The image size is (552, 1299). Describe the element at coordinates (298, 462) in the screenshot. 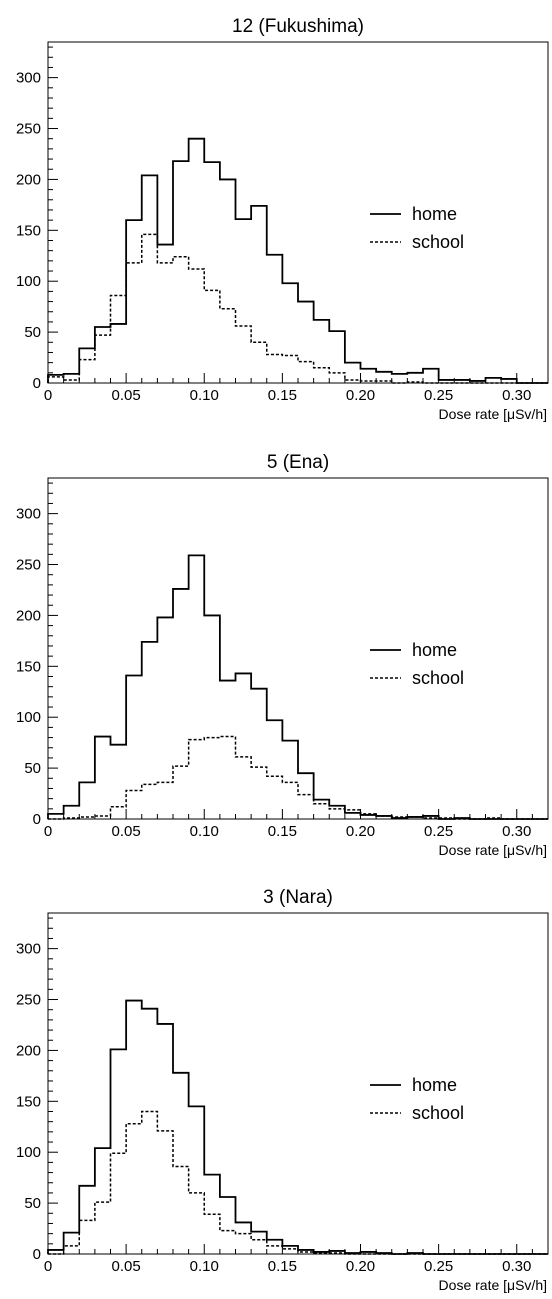

I see `chart-title: 5 (Ena)` at that location.